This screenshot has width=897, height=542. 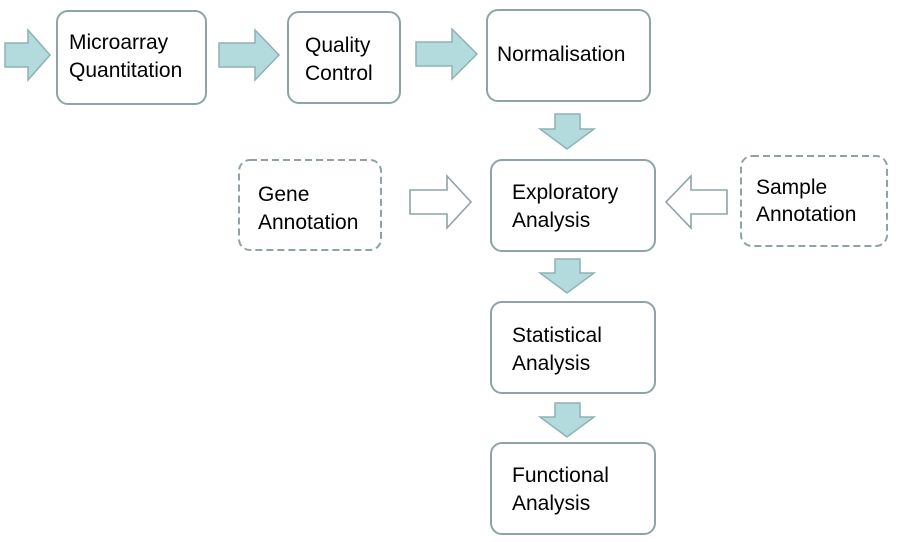 I want to click on arrow-entry-to-microarray, so click(x=27, y=55).